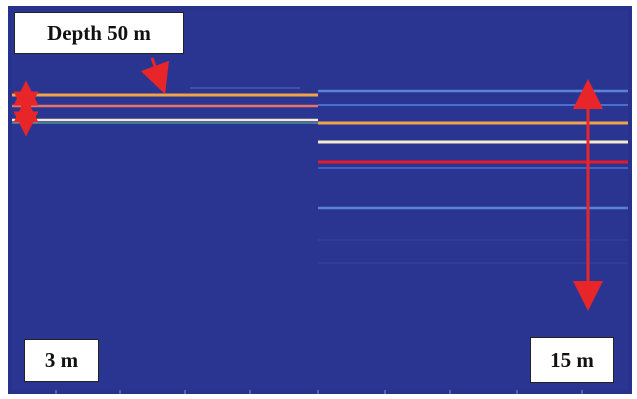 The width and height of the screenshot is (637, 399). Describe the element at coordinates (99, 33) in the screenshot. I see `depth-label: Depth 50 m` at that location.